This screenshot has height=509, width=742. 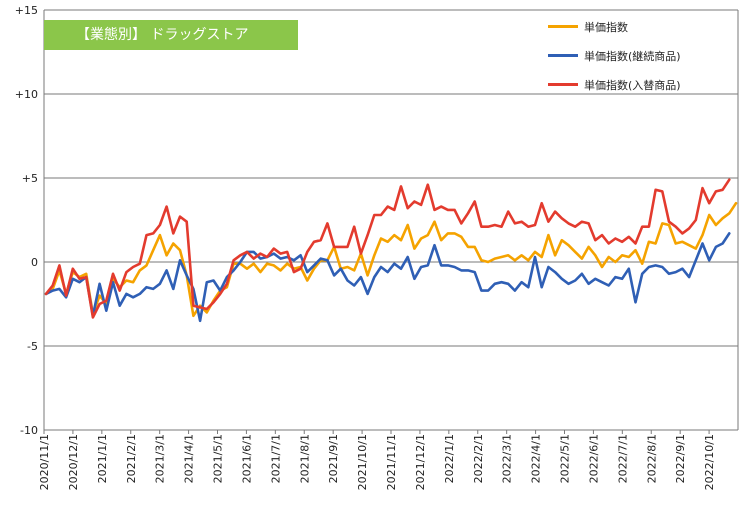 I want to click on x-tick-label: 2021/2/1, so click(x=131, y=458).